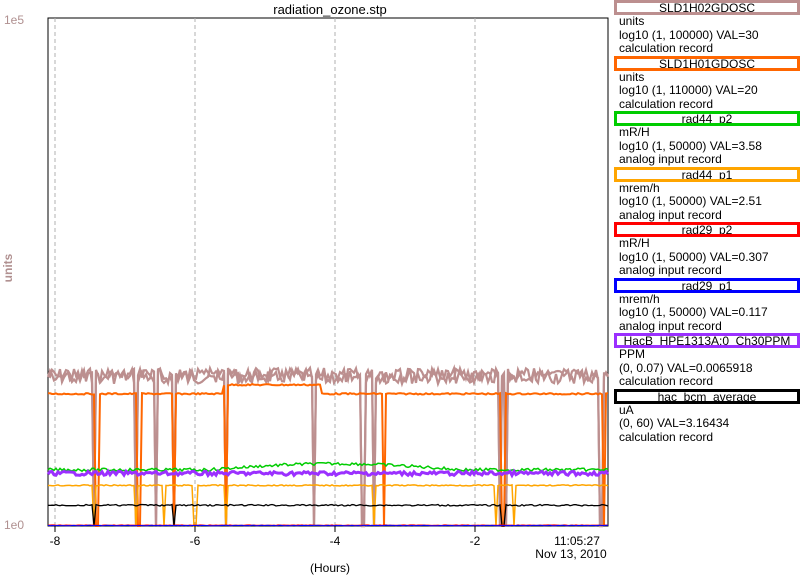 The width and height of the screenshot is (800, 578). Describe the element at coordinates (707, 229) in the screenshot. I see `legend-series-name: rad29_p2` at that location.